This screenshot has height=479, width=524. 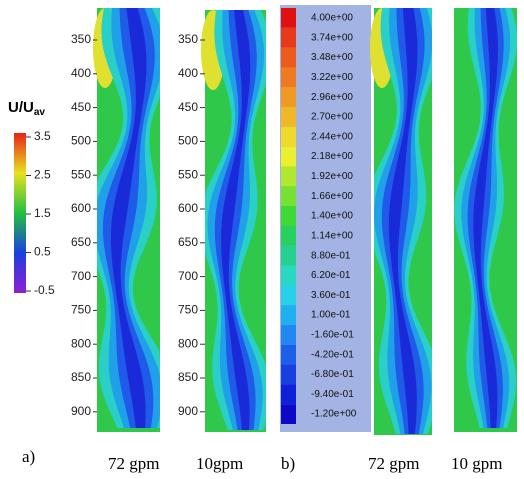 I want to click on colorbar-label: 1.40e+00, so click(x=332, y=216).